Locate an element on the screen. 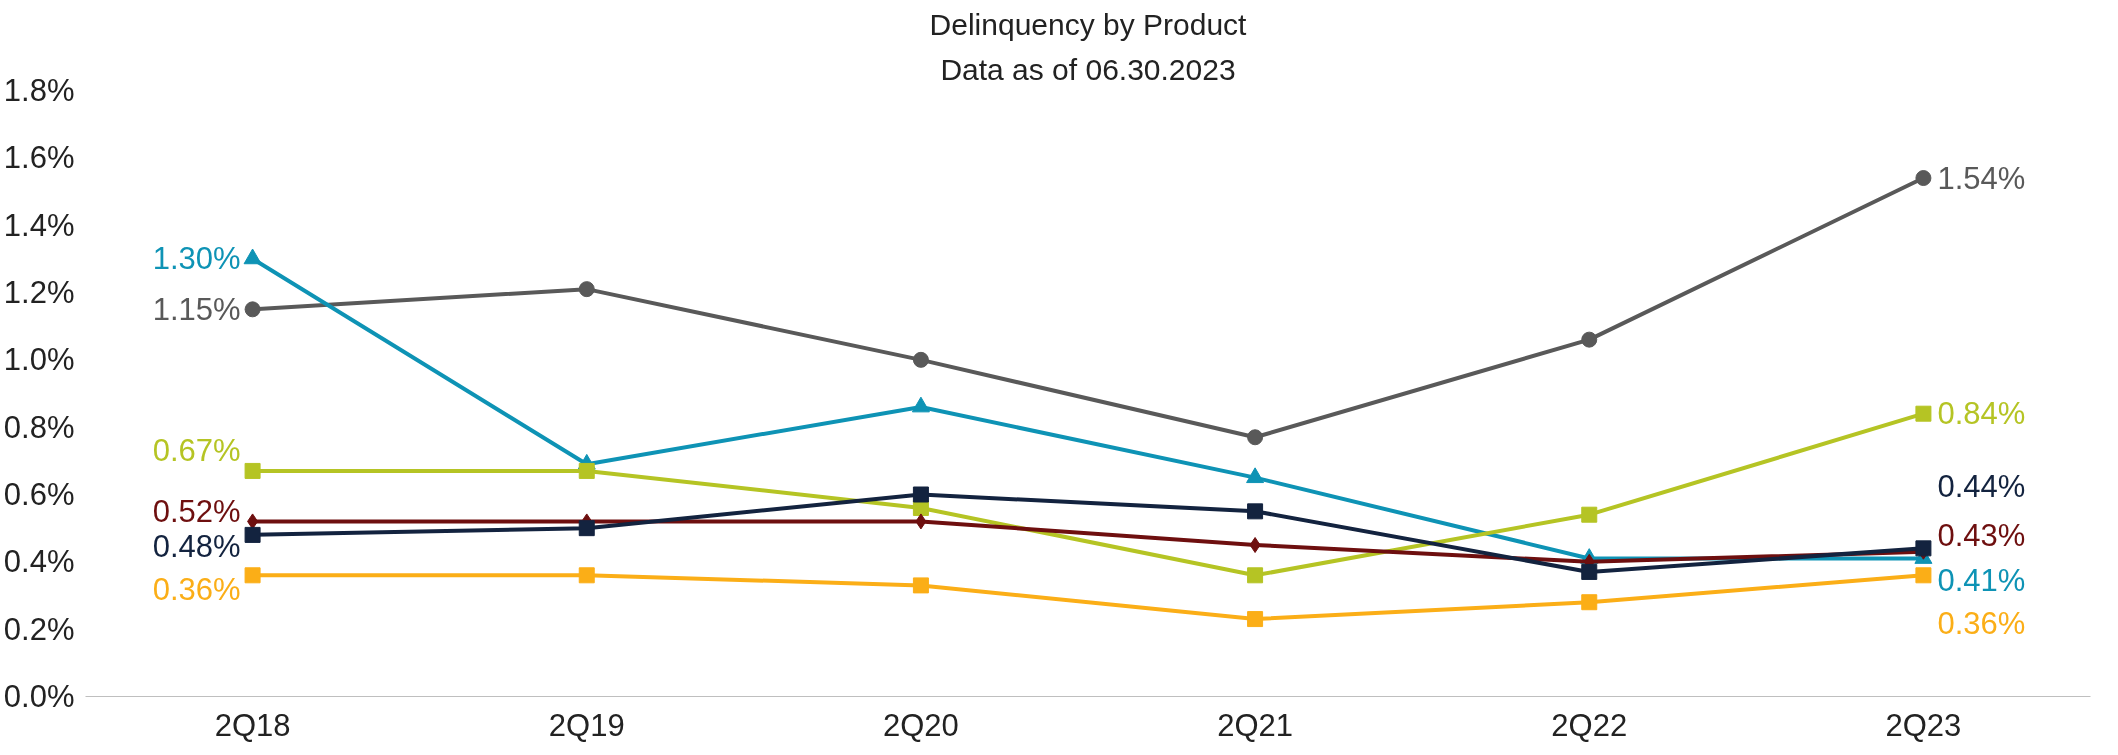  y-tick-label: 1.4% is located at coordinates (39, 225).